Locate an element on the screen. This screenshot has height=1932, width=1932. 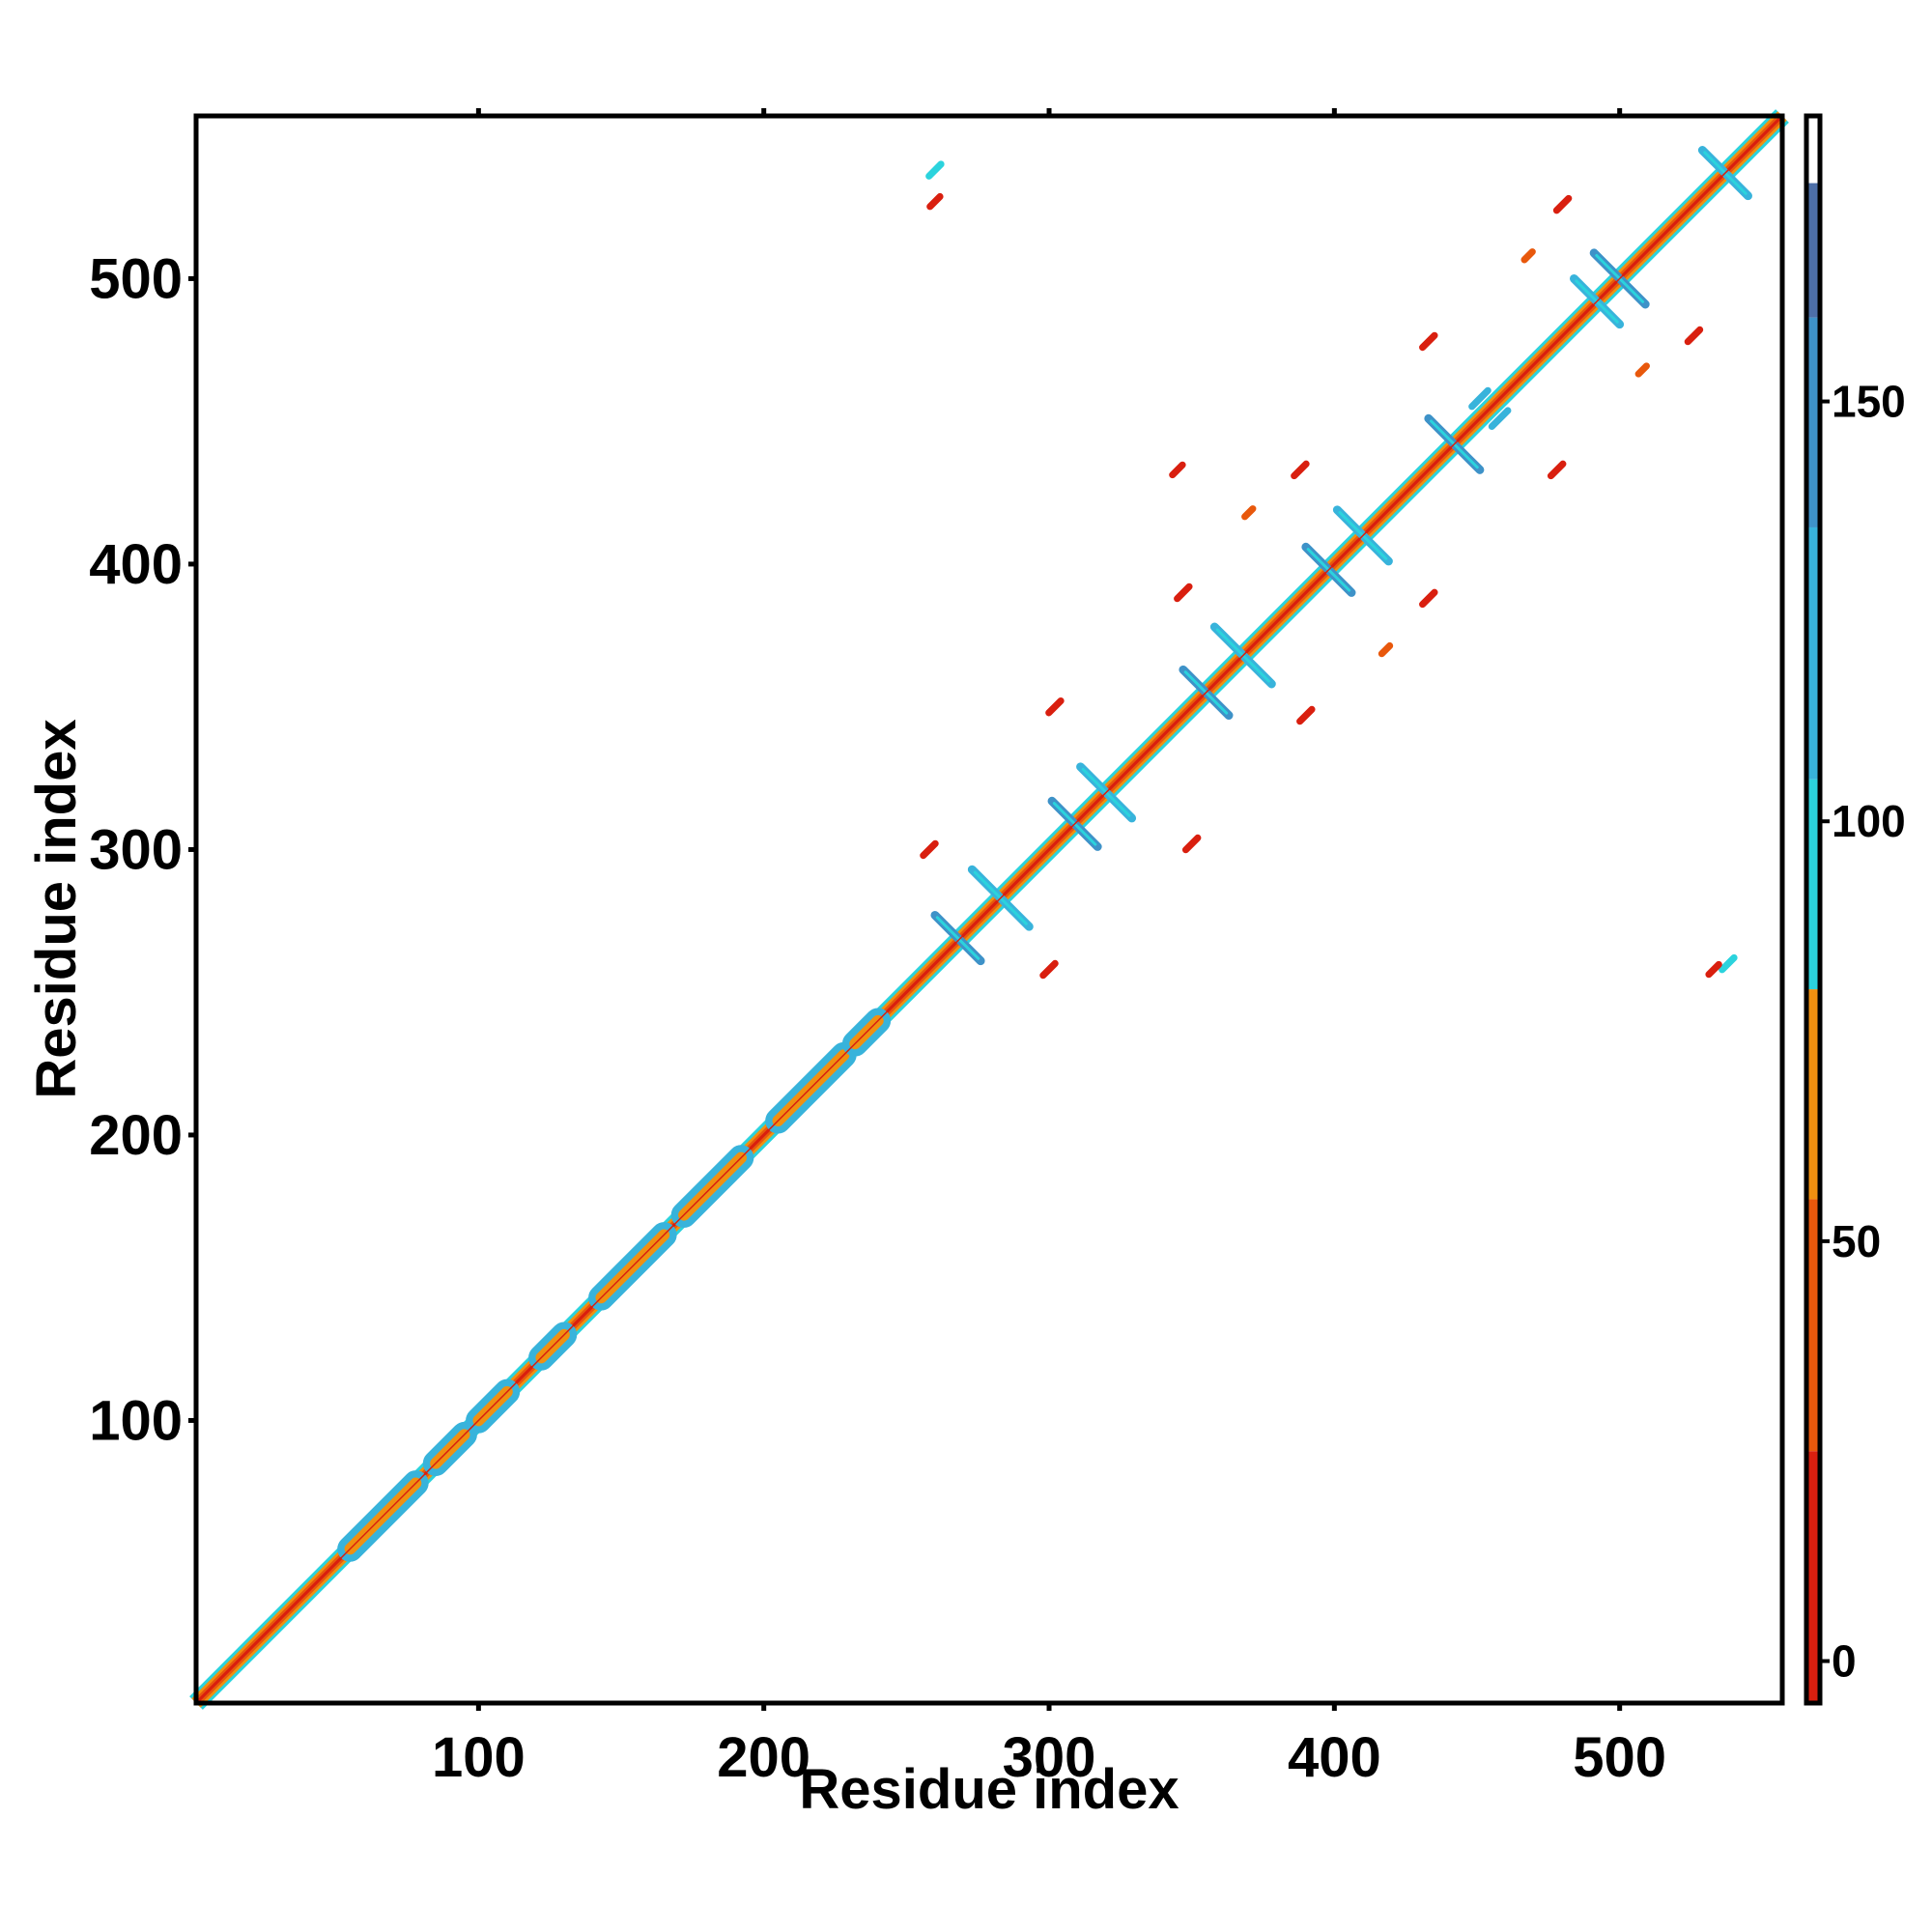
y-tick-label: 300 is located at coordinates (136, 849).